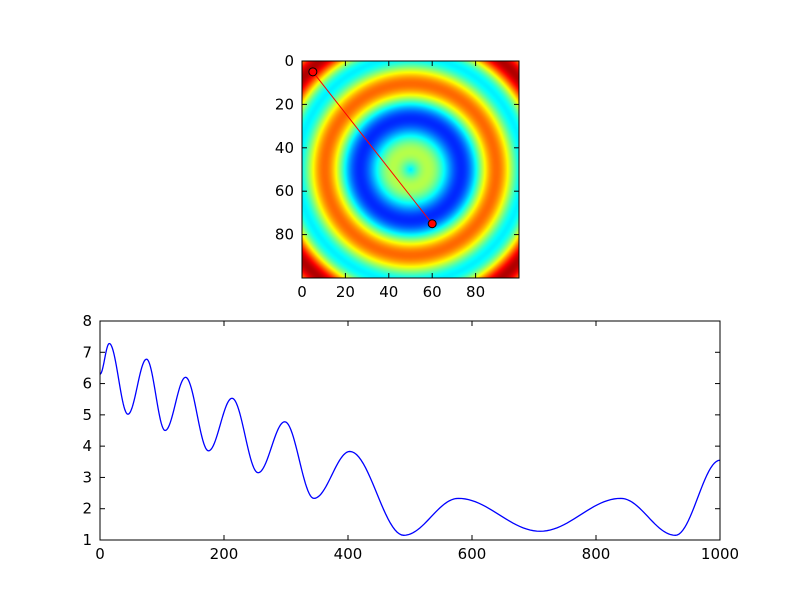  Describe the element at coordinates (87, 540) in the screenshot. I see `line-y-tick-label: 1` at that location.